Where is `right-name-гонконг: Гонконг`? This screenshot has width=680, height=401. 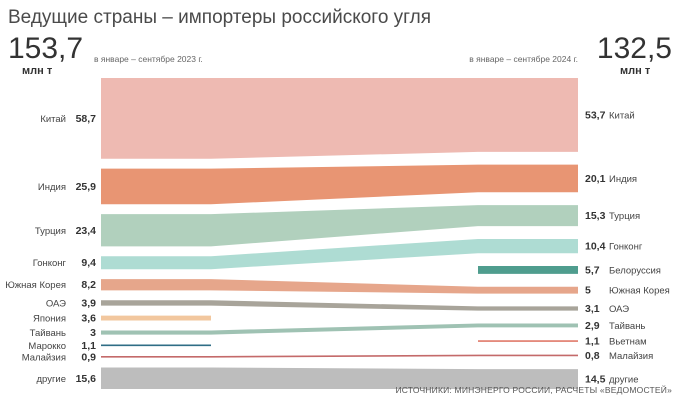
right-name-гонконг: Гонконг is located at coordinates (626, 247).